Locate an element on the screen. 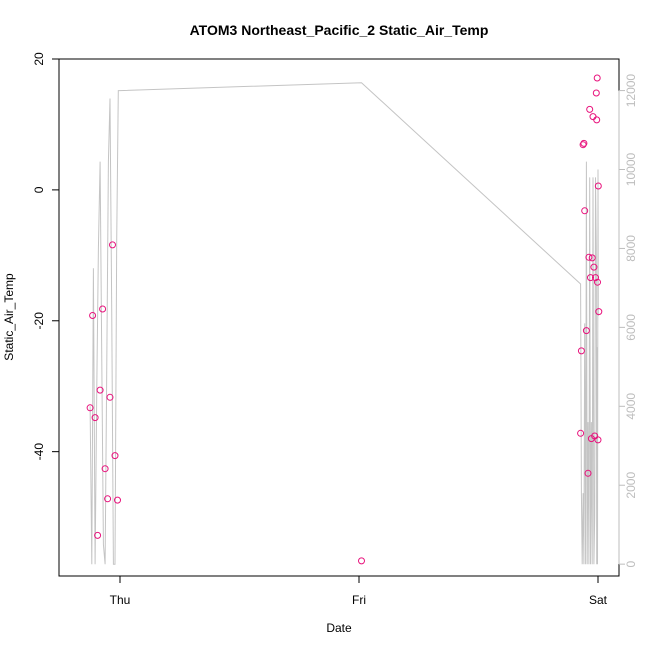 Image resolution: width=650 pixels, height=650 pixels. x-tick-label: Sat is located at coordinates (598, 600).